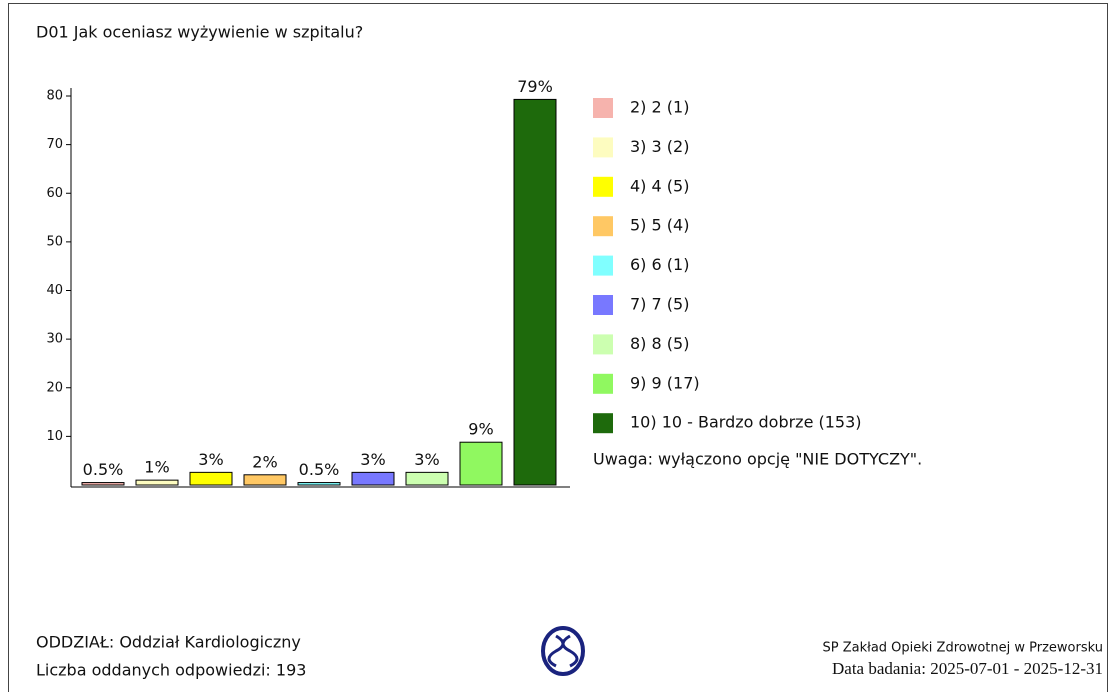  Describe the element at coordinates (659, 225) in the screenshot. I see `legend-label: 5) 5 (4)` at that location.